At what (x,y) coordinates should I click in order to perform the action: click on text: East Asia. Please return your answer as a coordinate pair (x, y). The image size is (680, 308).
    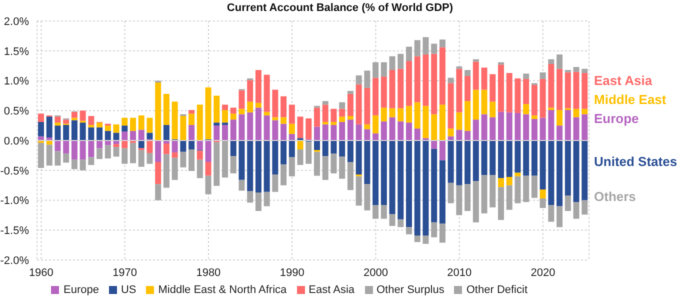
    Looking at the image, I should click on (623, 80).